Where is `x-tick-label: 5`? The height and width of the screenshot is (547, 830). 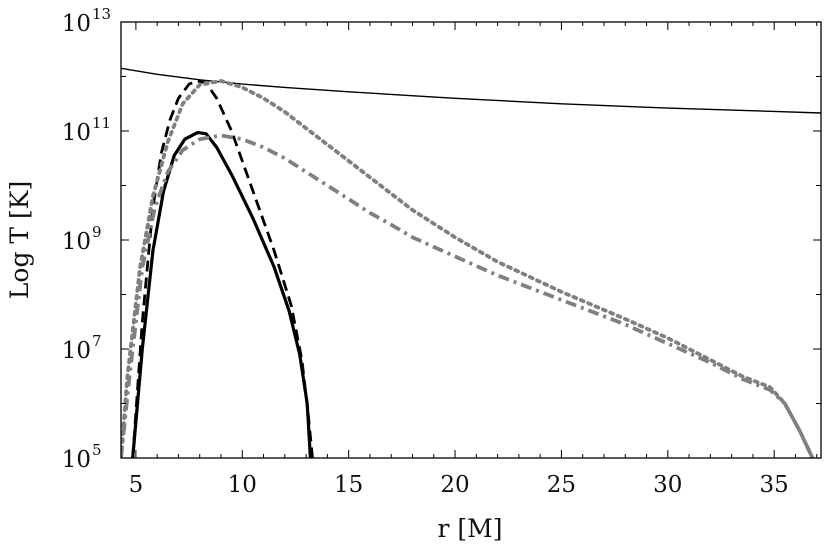
x-tick-label: 5 is located at coordinates (136, 485).